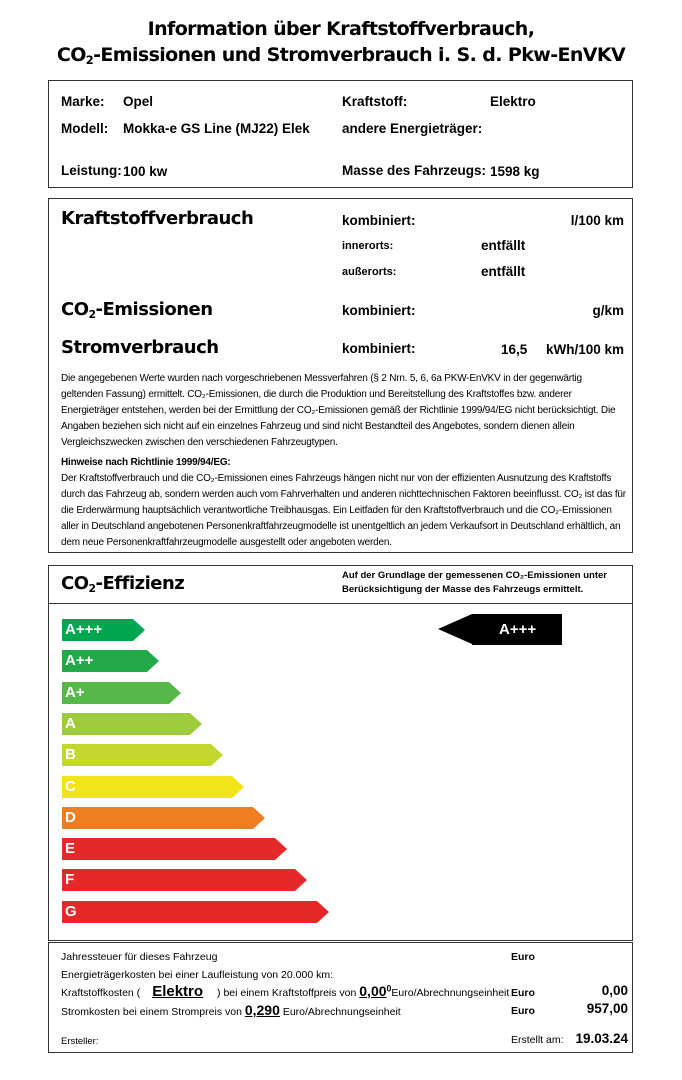 This screenshot has width=682, height=1080. What do you see at coordinates (195, 911) in the screenshot?
I see `efficiency-class-g: G` at bounding box center [195, 911].